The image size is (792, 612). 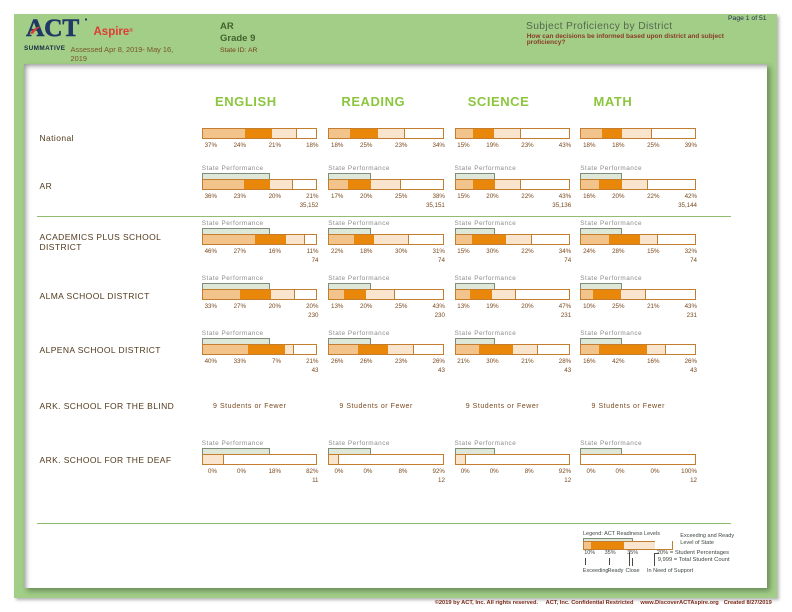 What do you see at coordinates (52, 28) in the screenshot?
I see `svg-text: ACT` at bounding box center [52, 28].